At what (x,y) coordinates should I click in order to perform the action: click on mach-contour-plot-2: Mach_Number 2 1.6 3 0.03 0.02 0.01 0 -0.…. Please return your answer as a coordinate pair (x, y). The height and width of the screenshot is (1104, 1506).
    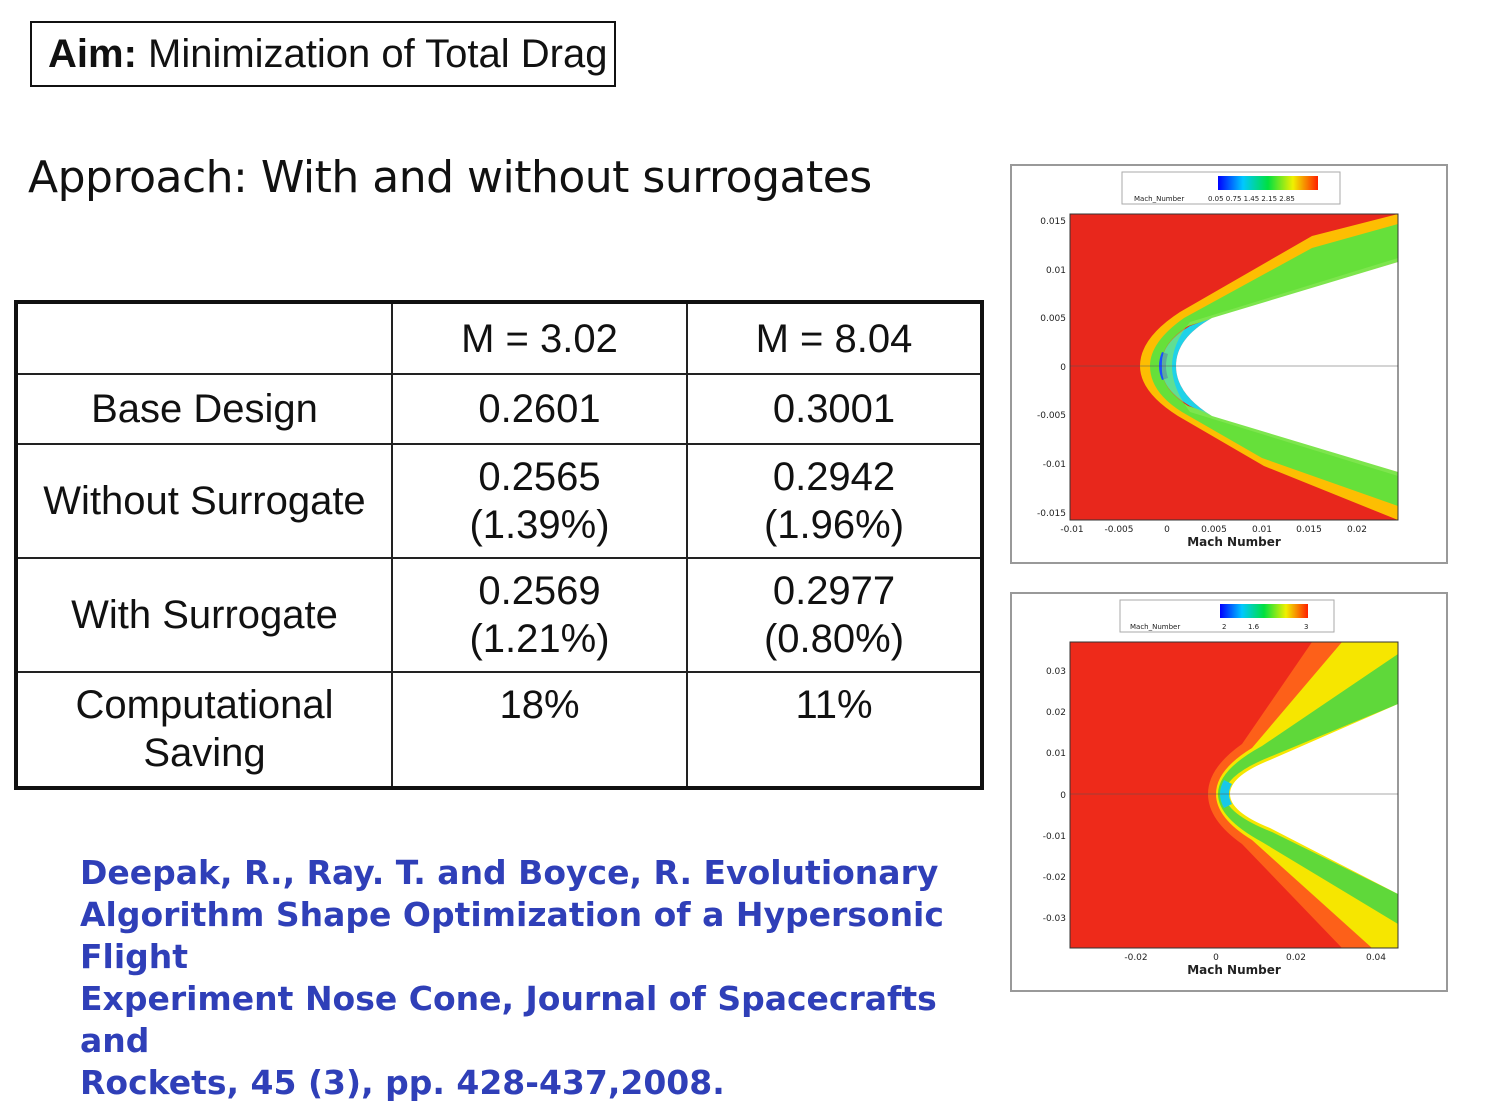
    Looking at the image, I should click on (1229, 792).